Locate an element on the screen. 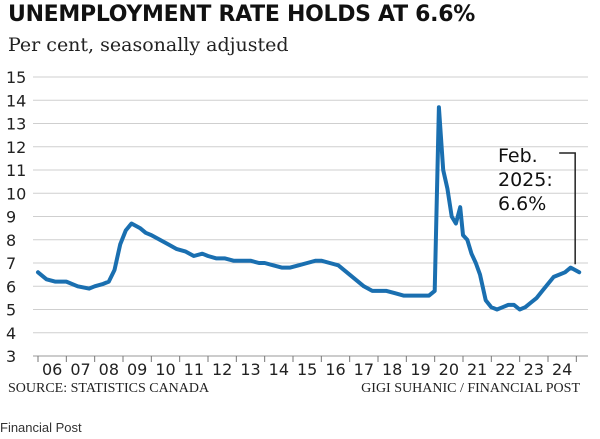 The width and height of the screenshot is (600, 439). annotation-text-line-2: 2025: is located at coordinates (525, 180).